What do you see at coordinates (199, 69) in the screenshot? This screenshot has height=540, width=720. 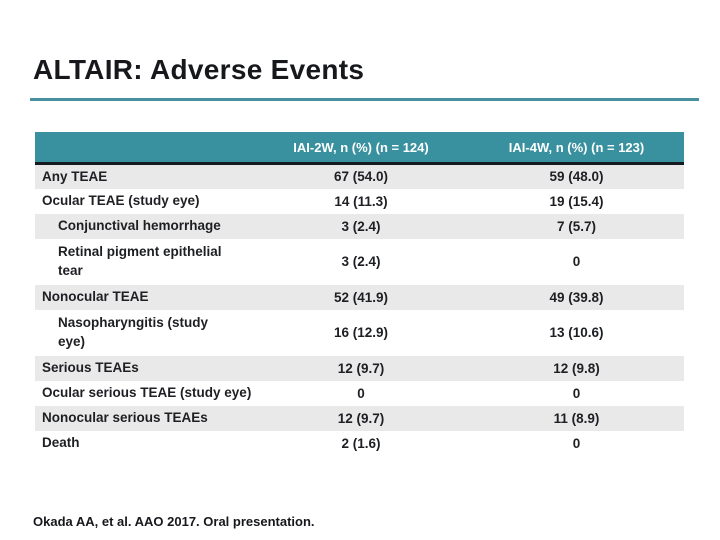 I see `page-title: ALTAIR: Adverse Events` at bounding box center [199, 69].